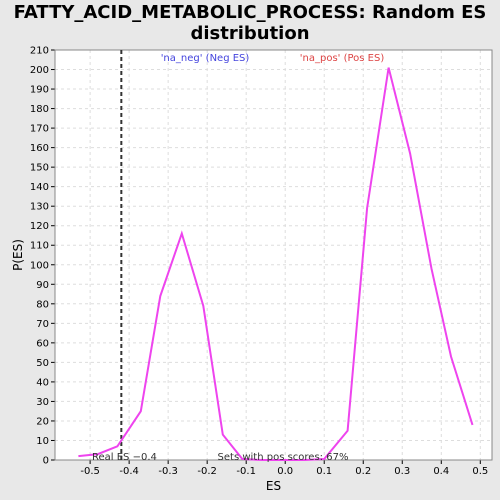 This screenshot has height=500, width=500. I want to click on y-tick-label: 30, so click(42, 402).